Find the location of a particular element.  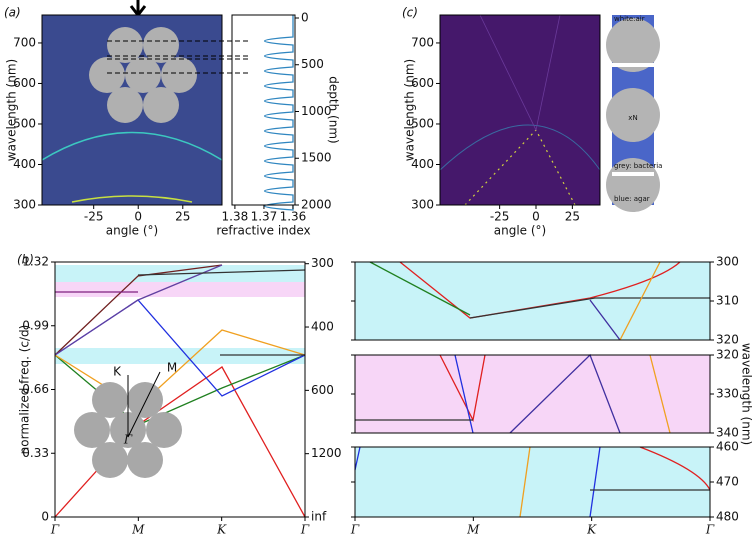

y2-tick-label: 400 is located at coordinates (322, 327).